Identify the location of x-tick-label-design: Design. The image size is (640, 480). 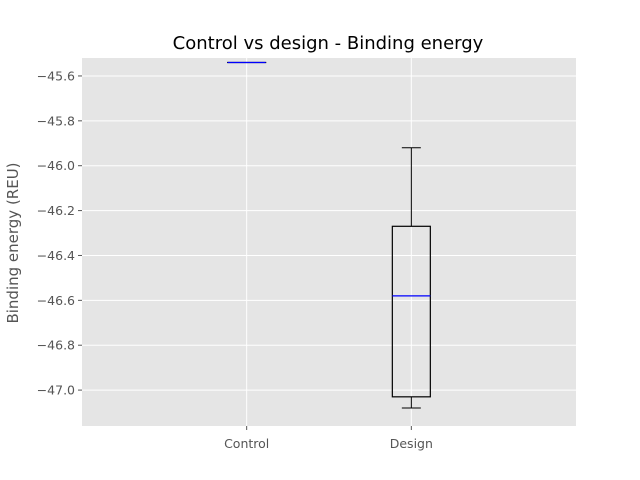
(411, 443).